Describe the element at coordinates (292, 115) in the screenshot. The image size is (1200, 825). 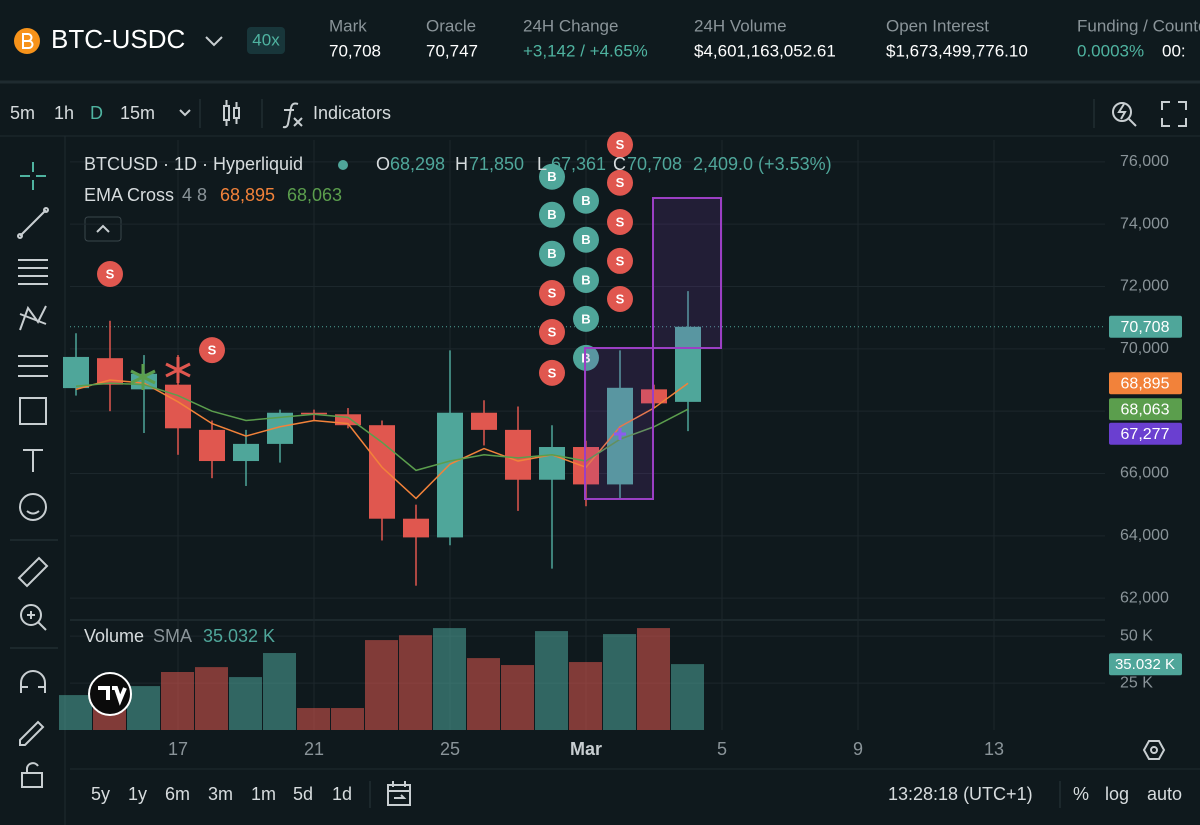
I see `fx-icon` at that location.